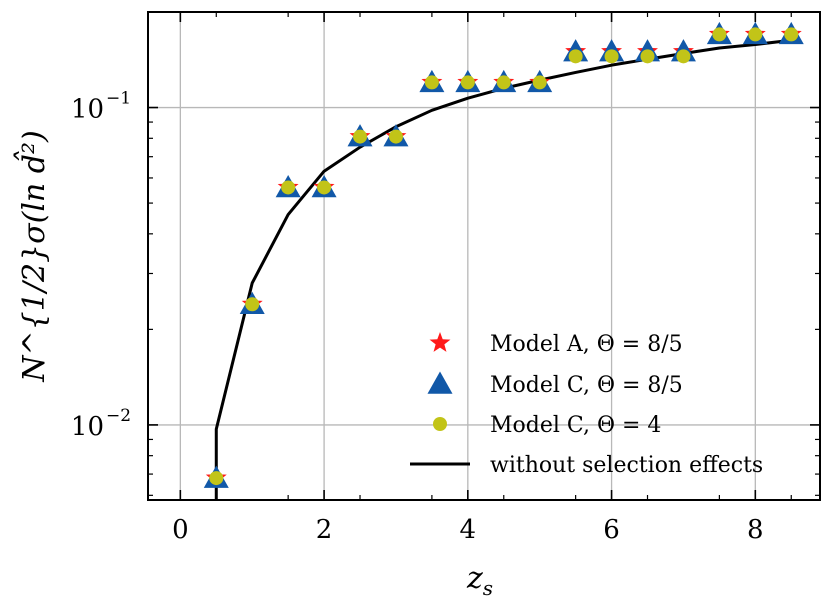  What do you see at coordinates (180, 530) in the screenshot?
I see `x-tick-label: 0` at bounding box center [180, 530].